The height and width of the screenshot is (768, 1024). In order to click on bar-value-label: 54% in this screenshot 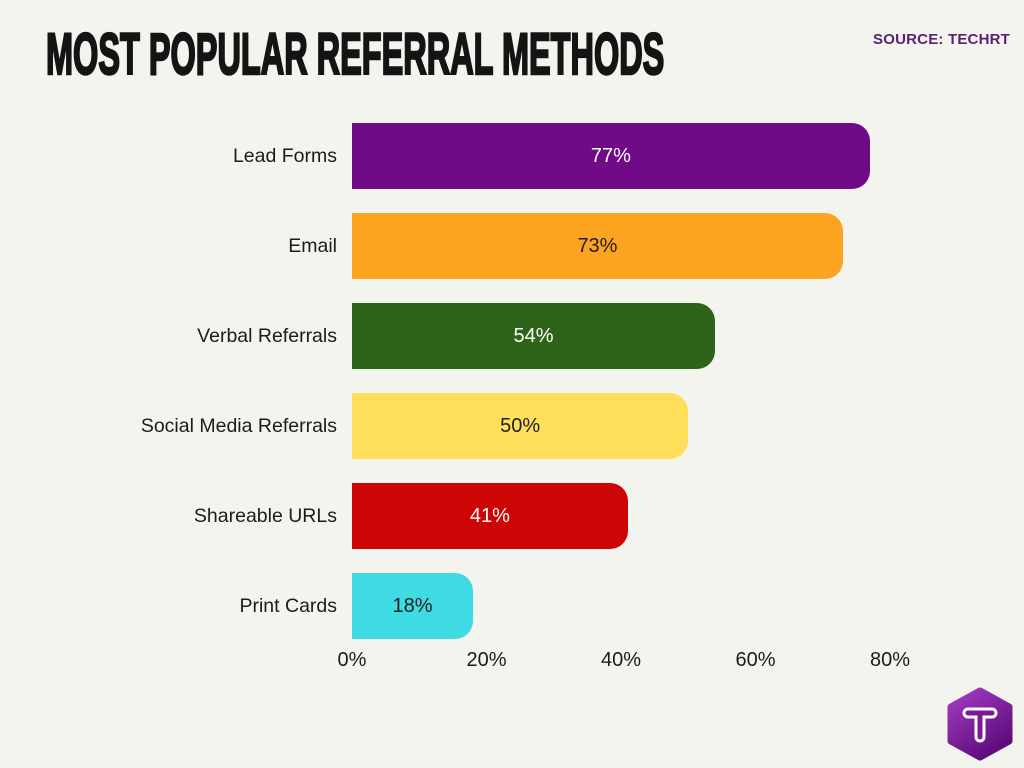, I will do `click(533, 335)`.